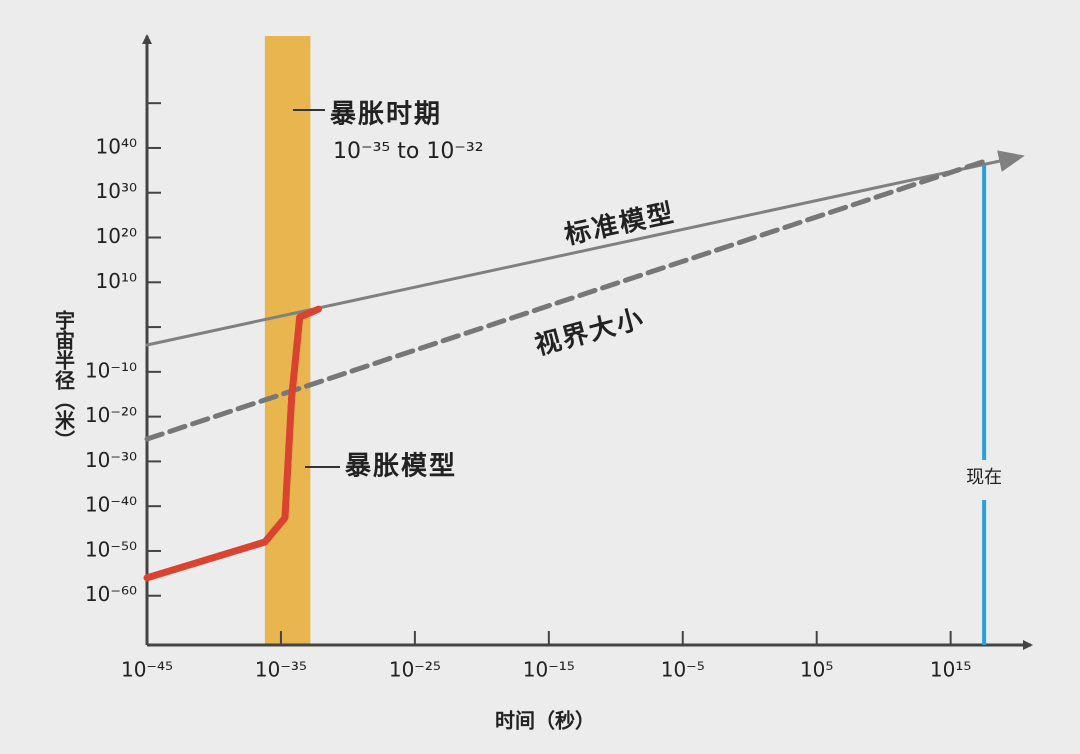  I want to click on band-label: 暴胀时期, so click(386, 115).